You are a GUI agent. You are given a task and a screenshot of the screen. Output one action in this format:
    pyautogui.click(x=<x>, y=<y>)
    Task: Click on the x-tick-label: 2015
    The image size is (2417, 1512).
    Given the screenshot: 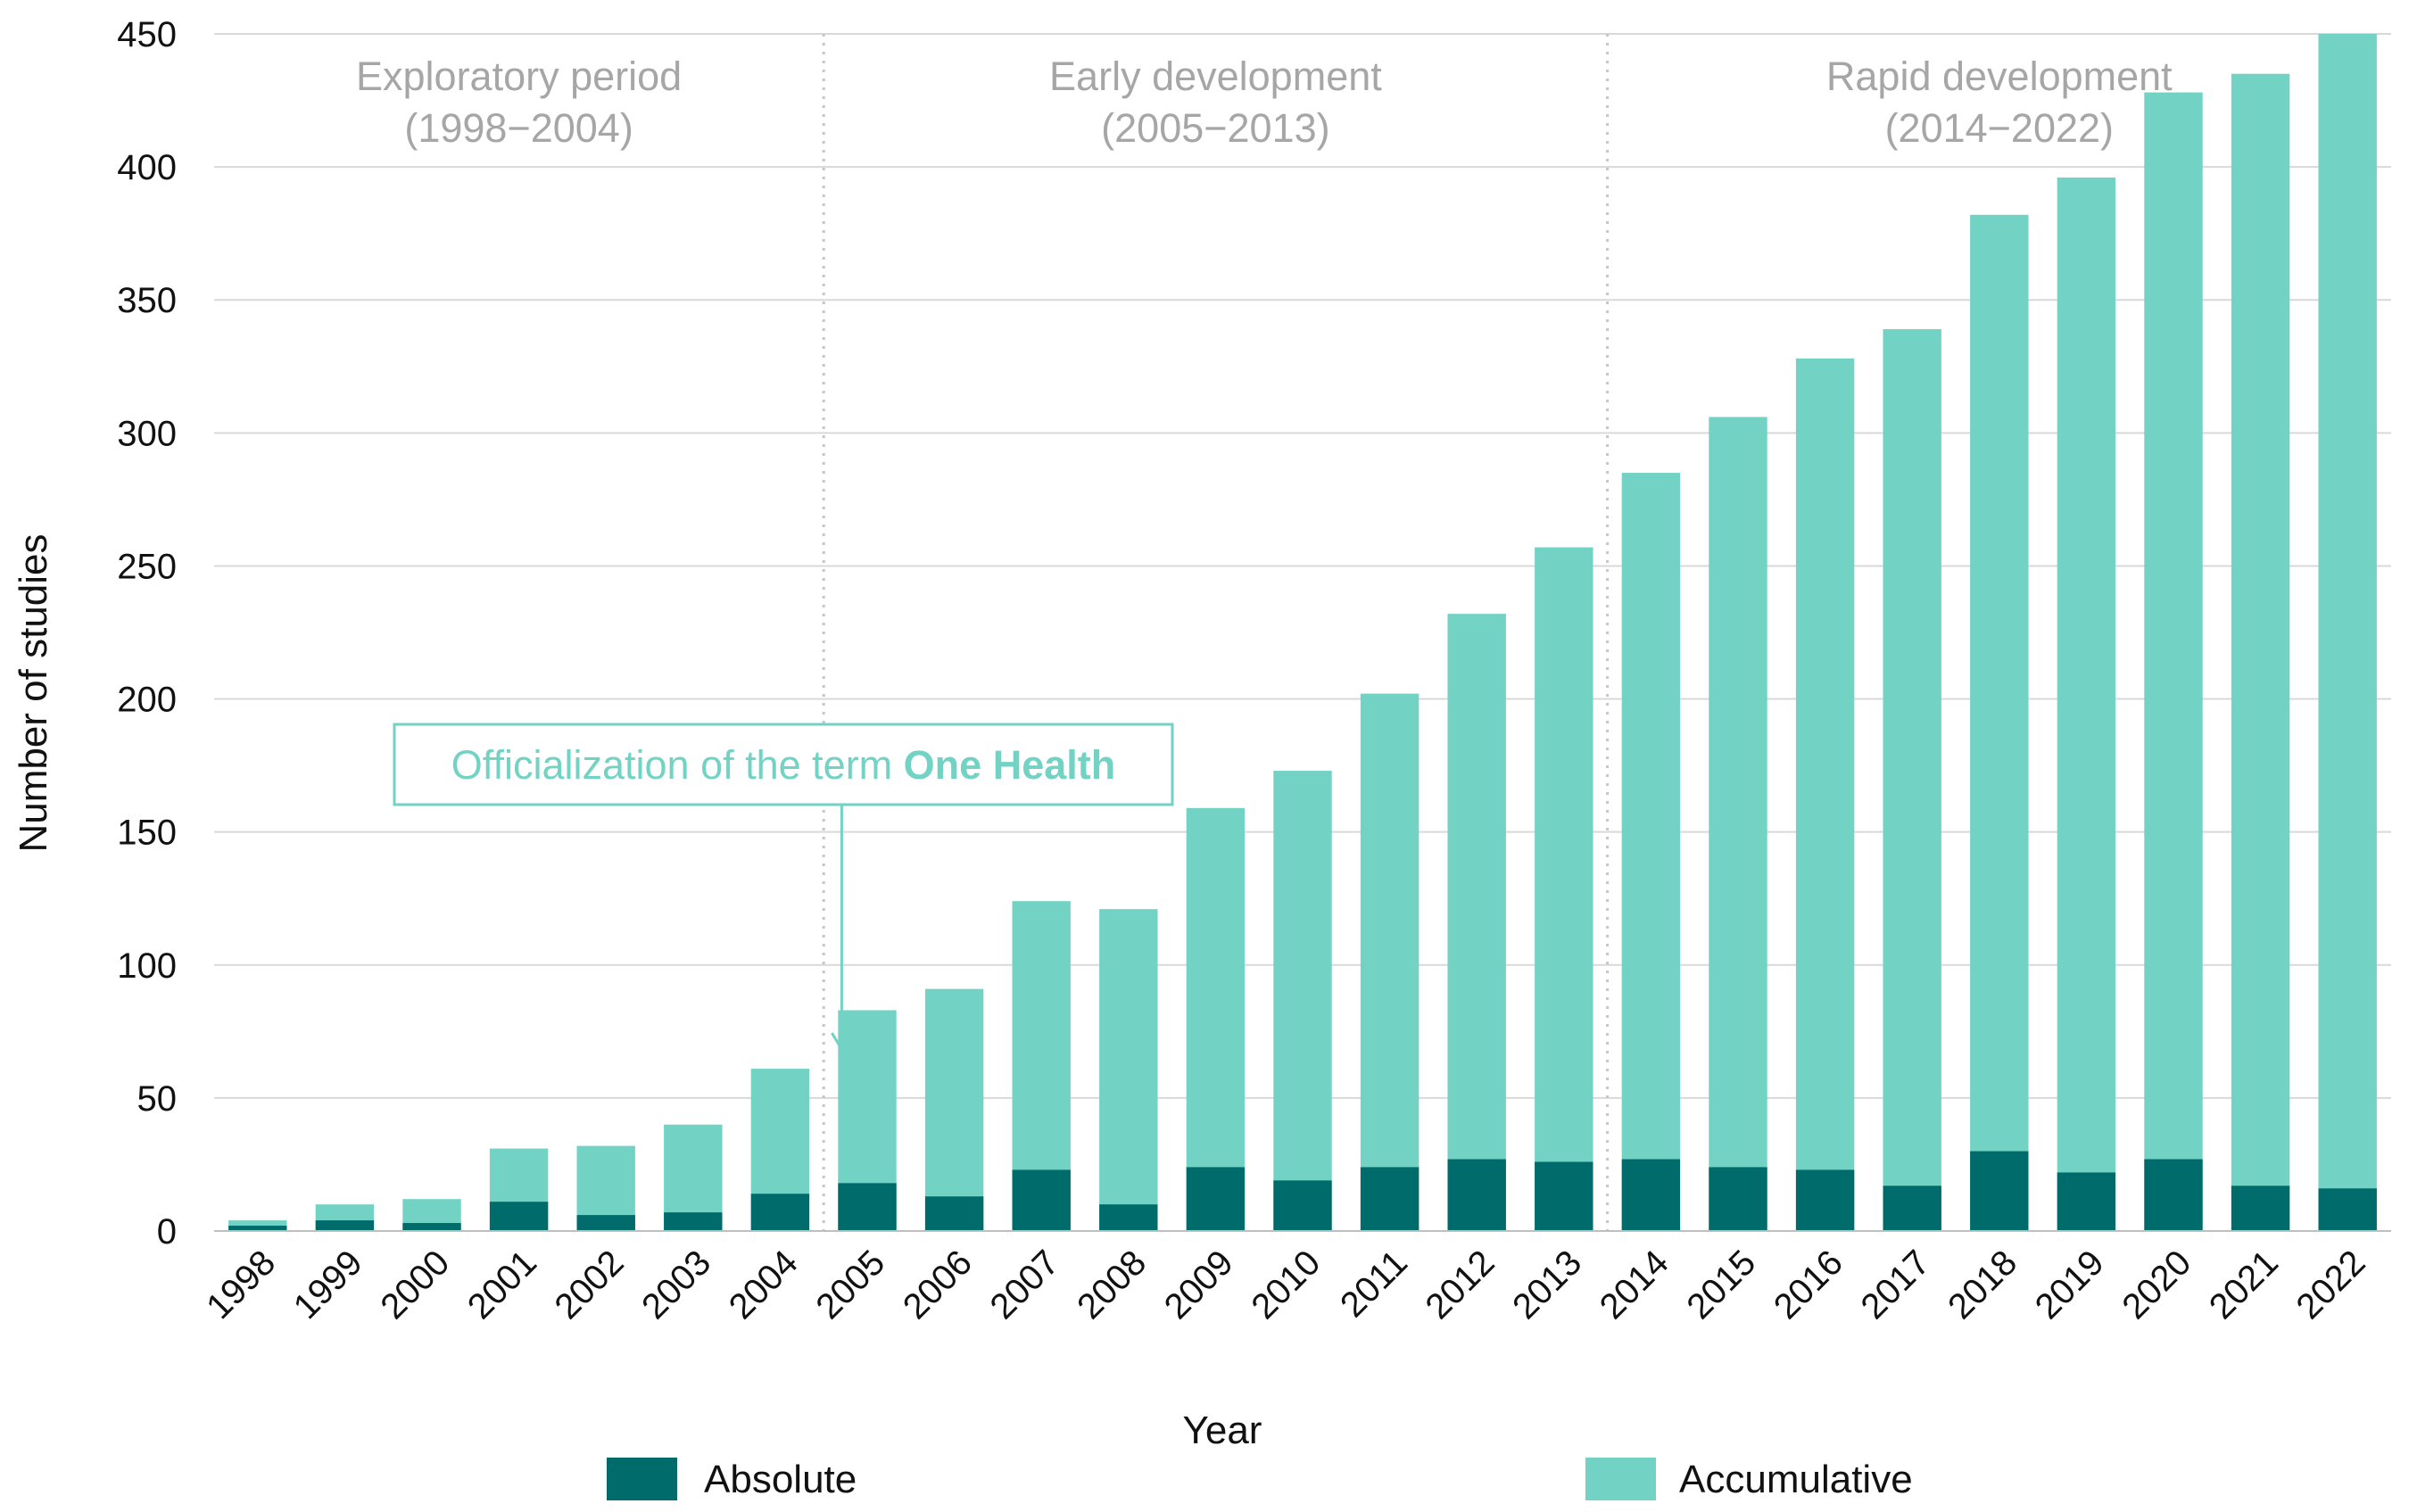 What is the action you would take?
    pyautogui.click(x=1721, y=1284)
    